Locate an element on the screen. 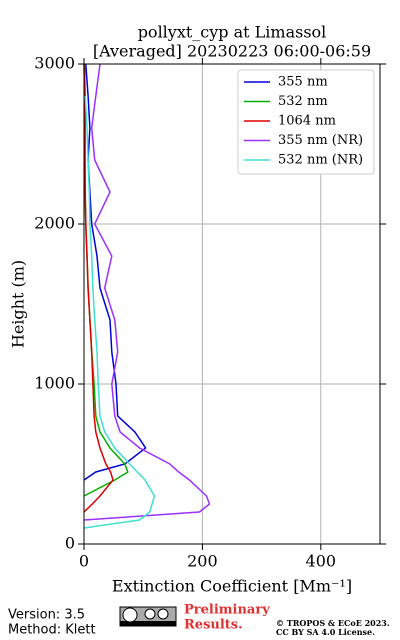 This screenshot has width=400, height=640. license: CC BY SA 4.0 License. is located at coordinates (325, 632).